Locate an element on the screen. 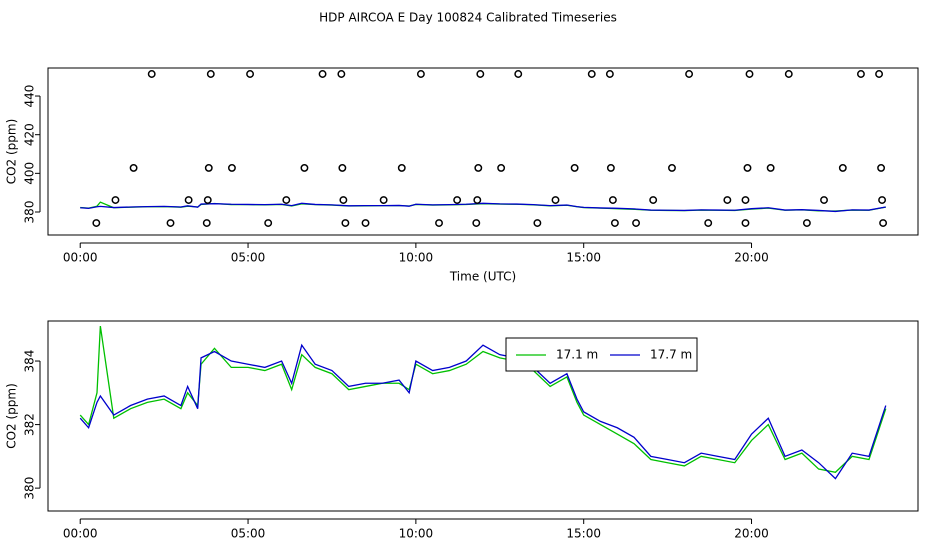 Image resolution: width=936 pixels, height=540 pixels. legend-label: 17.1 m is located at coordinates (577, 355).